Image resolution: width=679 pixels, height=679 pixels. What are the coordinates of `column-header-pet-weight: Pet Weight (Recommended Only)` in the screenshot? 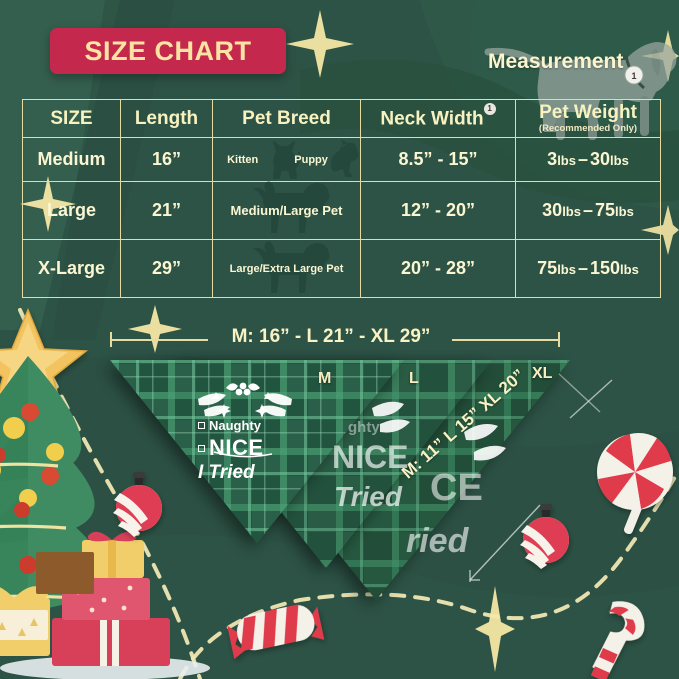 It's located at (588, 118).